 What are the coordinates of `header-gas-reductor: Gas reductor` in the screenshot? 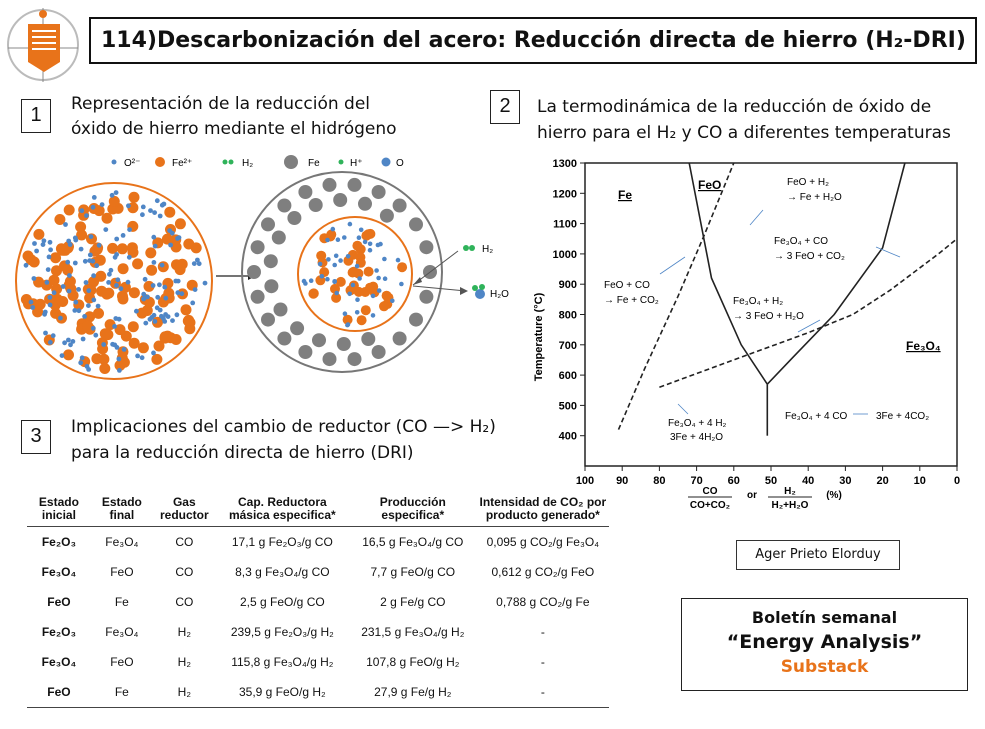 It's located at (184, 508).